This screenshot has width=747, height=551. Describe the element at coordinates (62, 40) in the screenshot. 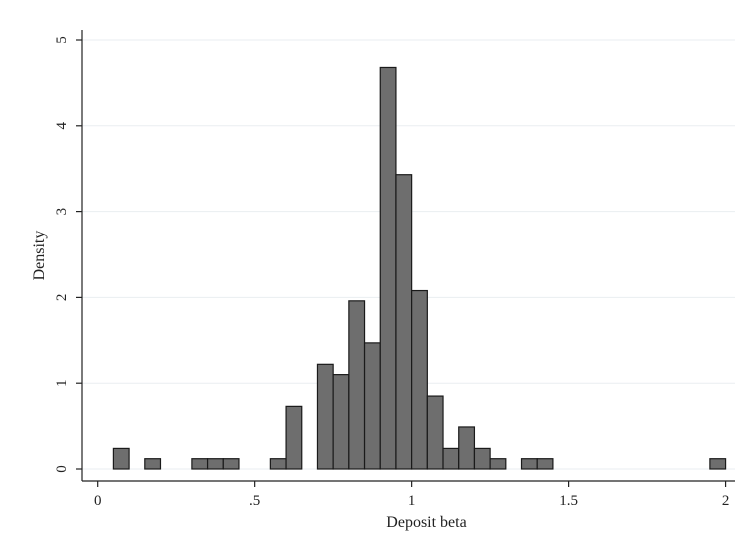

I see `y-tick-label: 5` at that location.